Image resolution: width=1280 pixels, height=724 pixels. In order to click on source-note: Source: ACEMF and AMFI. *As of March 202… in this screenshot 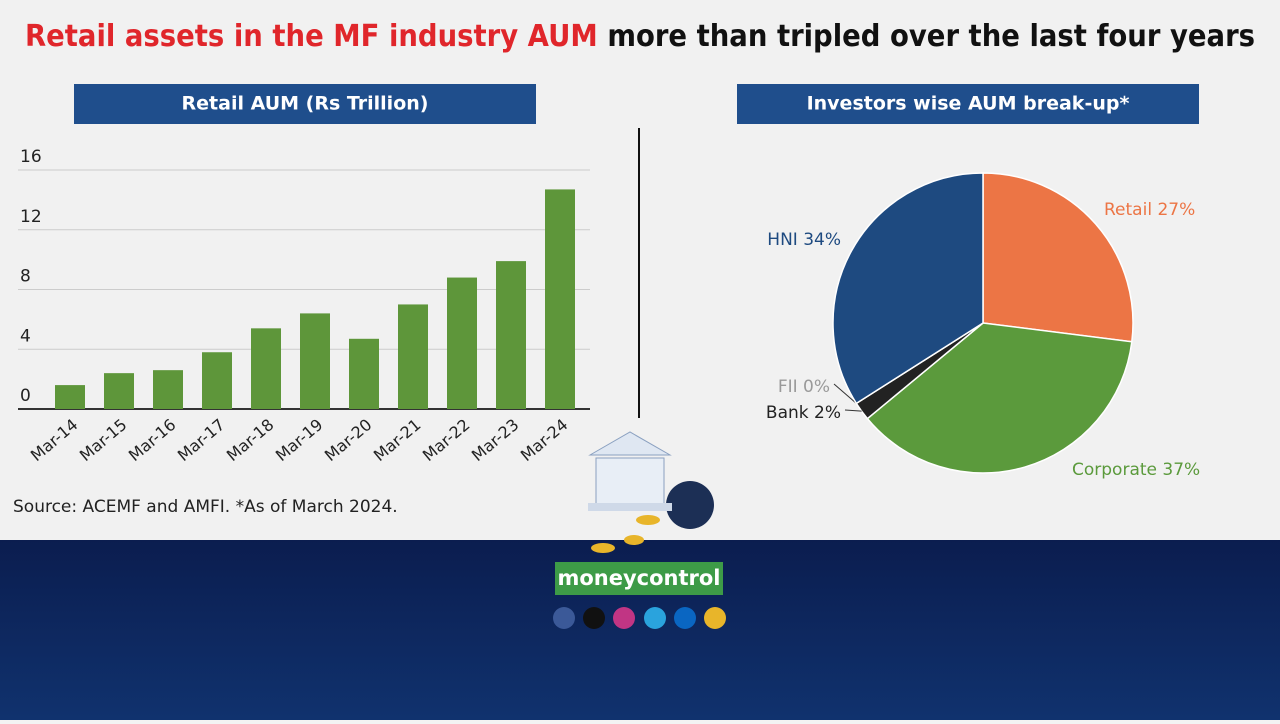, I will do `click(205, 507)`.